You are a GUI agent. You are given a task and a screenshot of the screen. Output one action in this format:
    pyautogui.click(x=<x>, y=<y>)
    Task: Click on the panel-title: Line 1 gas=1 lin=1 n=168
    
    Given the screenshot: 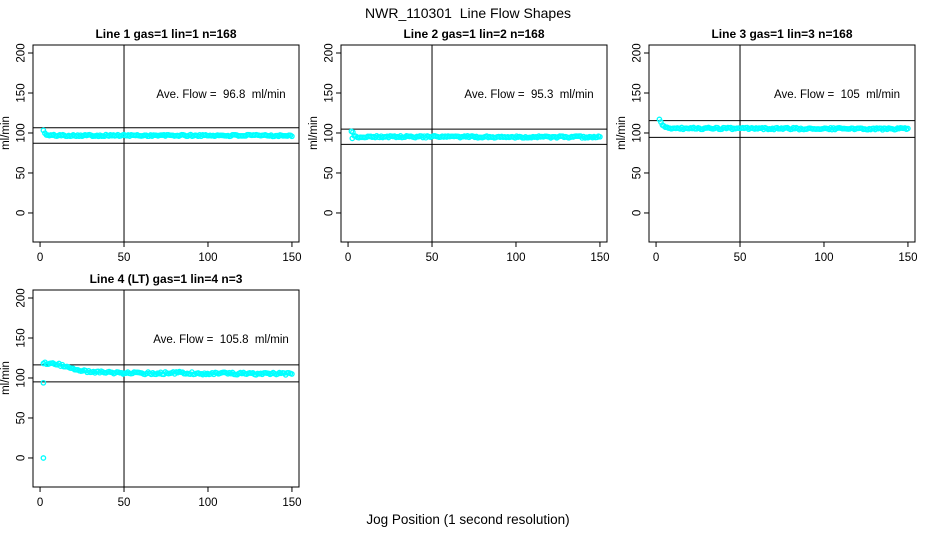 What is the action you would take?
    pyautogui.click(x=165, y=34)
    